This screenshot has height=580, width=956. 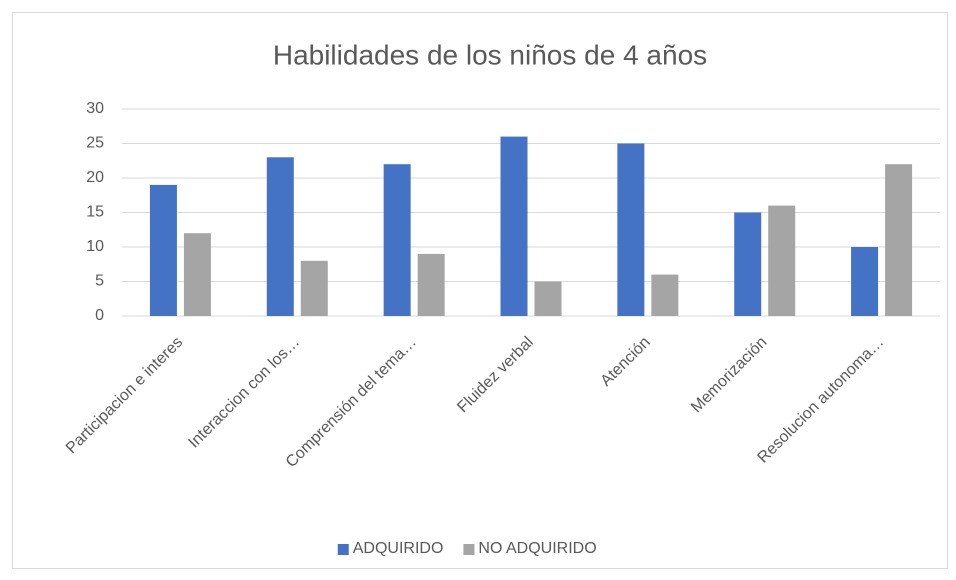 I want to click on y-tick-label: 20, so click(x=95, y=177).